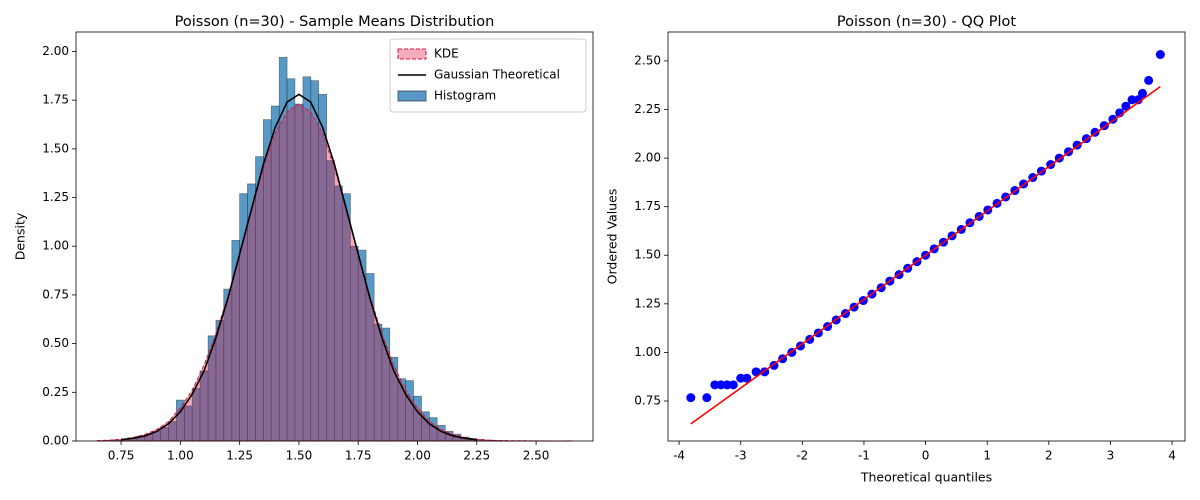  I want to click on x-tick-label: 4, so click(1172, 456).